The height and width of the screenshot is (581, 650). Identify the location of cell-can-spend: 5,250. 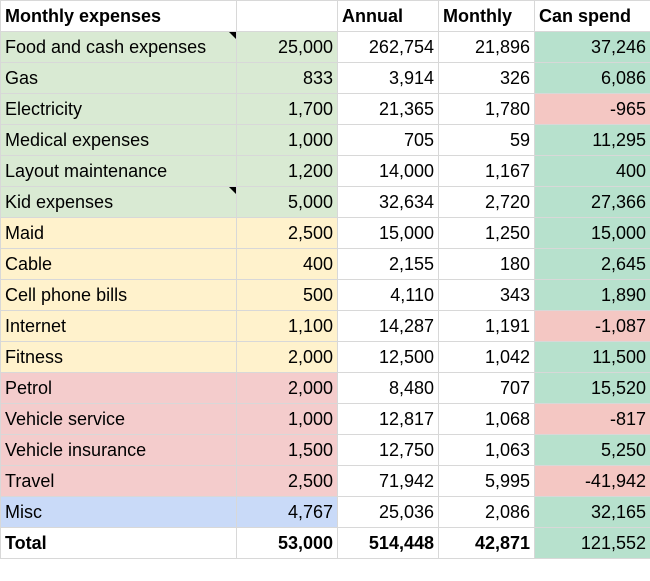
(592, 450).